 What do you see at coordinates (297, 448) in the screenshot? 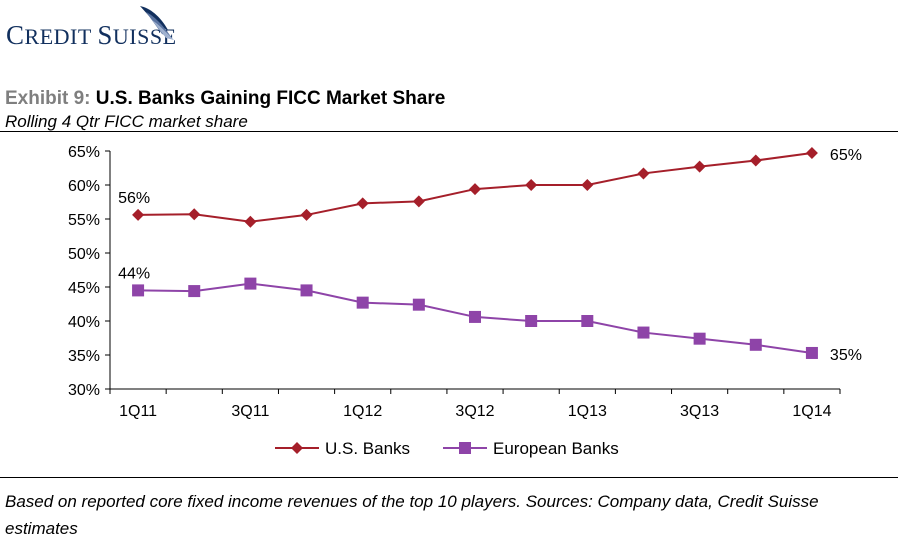
I see `legend-us-banks-marker` at bounding box center [297, 448].